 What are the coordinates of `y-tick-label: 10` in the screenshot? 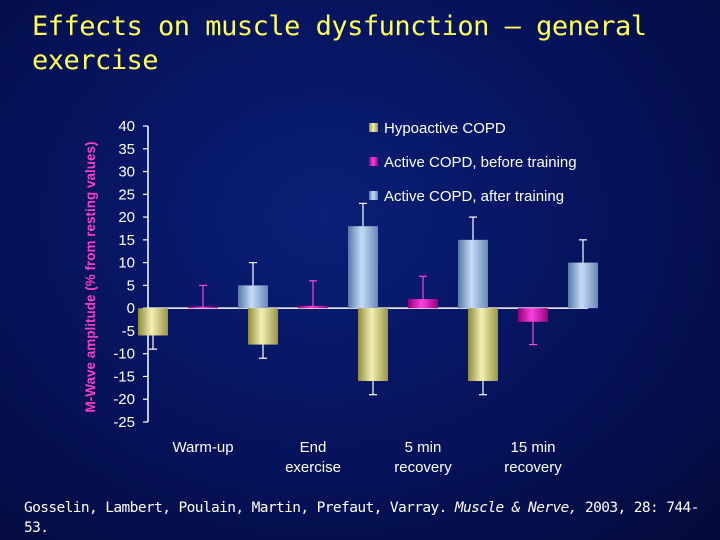 It's located at (126, 263).